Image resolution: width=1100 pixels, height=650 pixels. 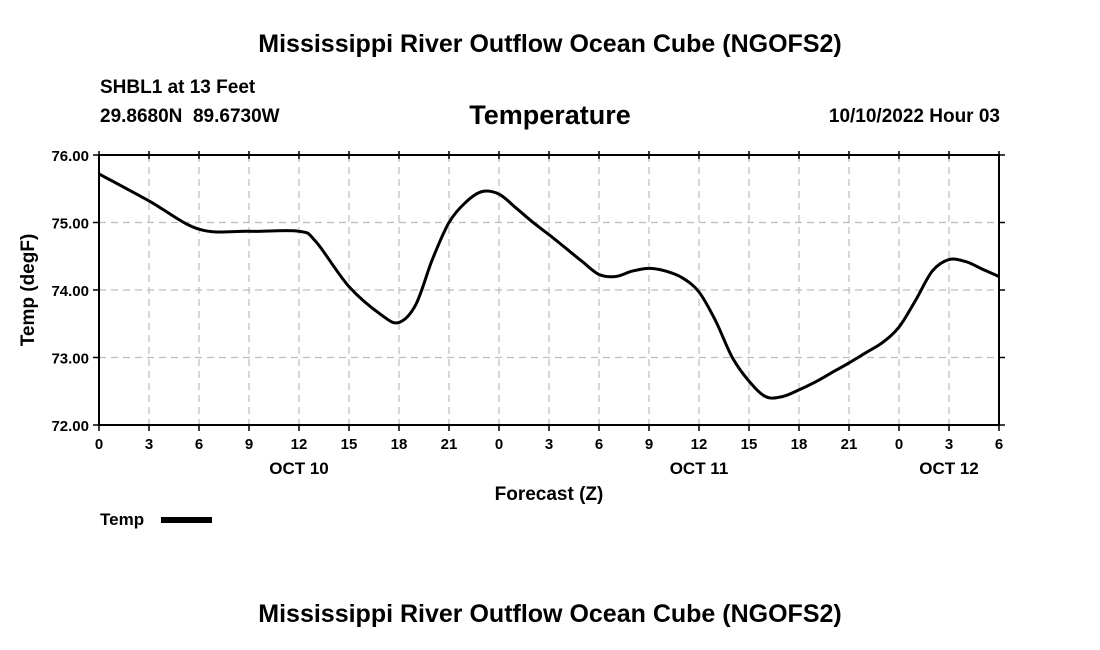 I want to click on station-coordinates: 29.8680N 89.6730W, so click(x=190, y=116).